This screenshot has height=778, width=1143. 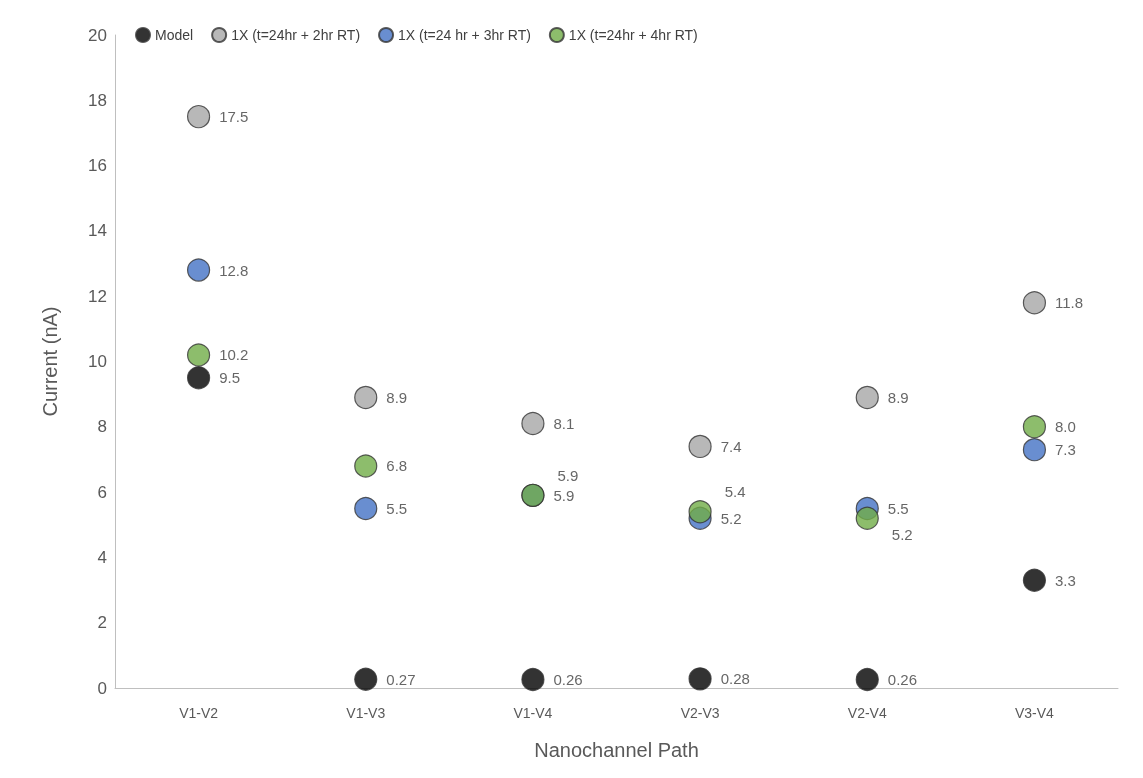 What do you see at coordinates (230, 378) in the screenshot?
I see `data-label: 9.5` at bounding box center [230, 378].